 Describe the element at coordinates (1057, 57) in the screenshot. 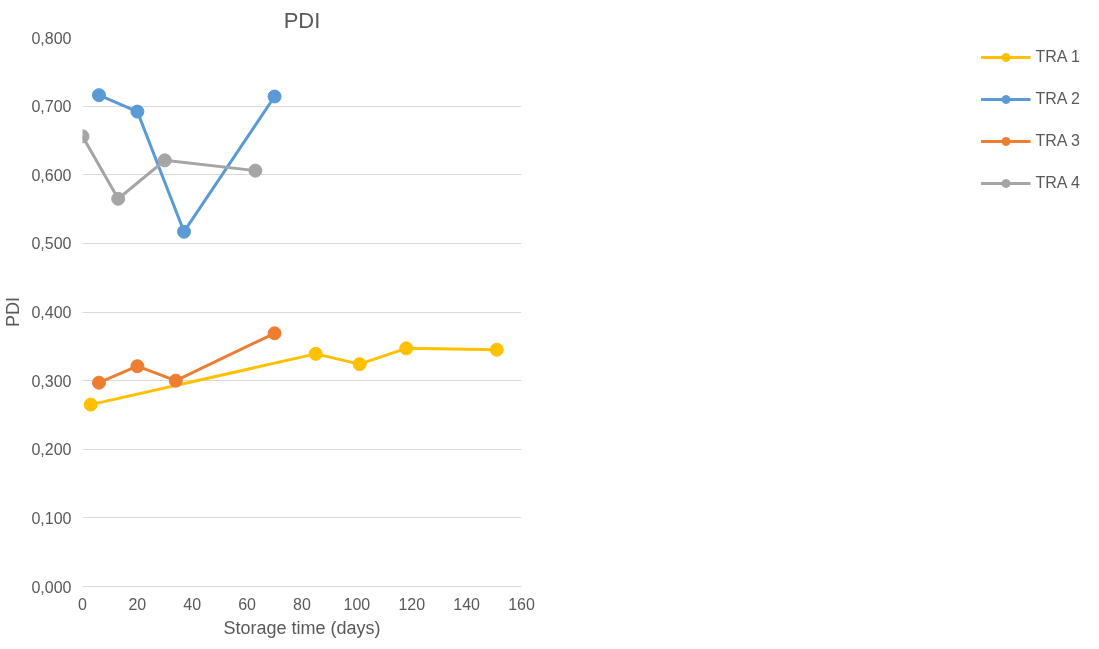

I see `legend-label: TRA 1` at that location.